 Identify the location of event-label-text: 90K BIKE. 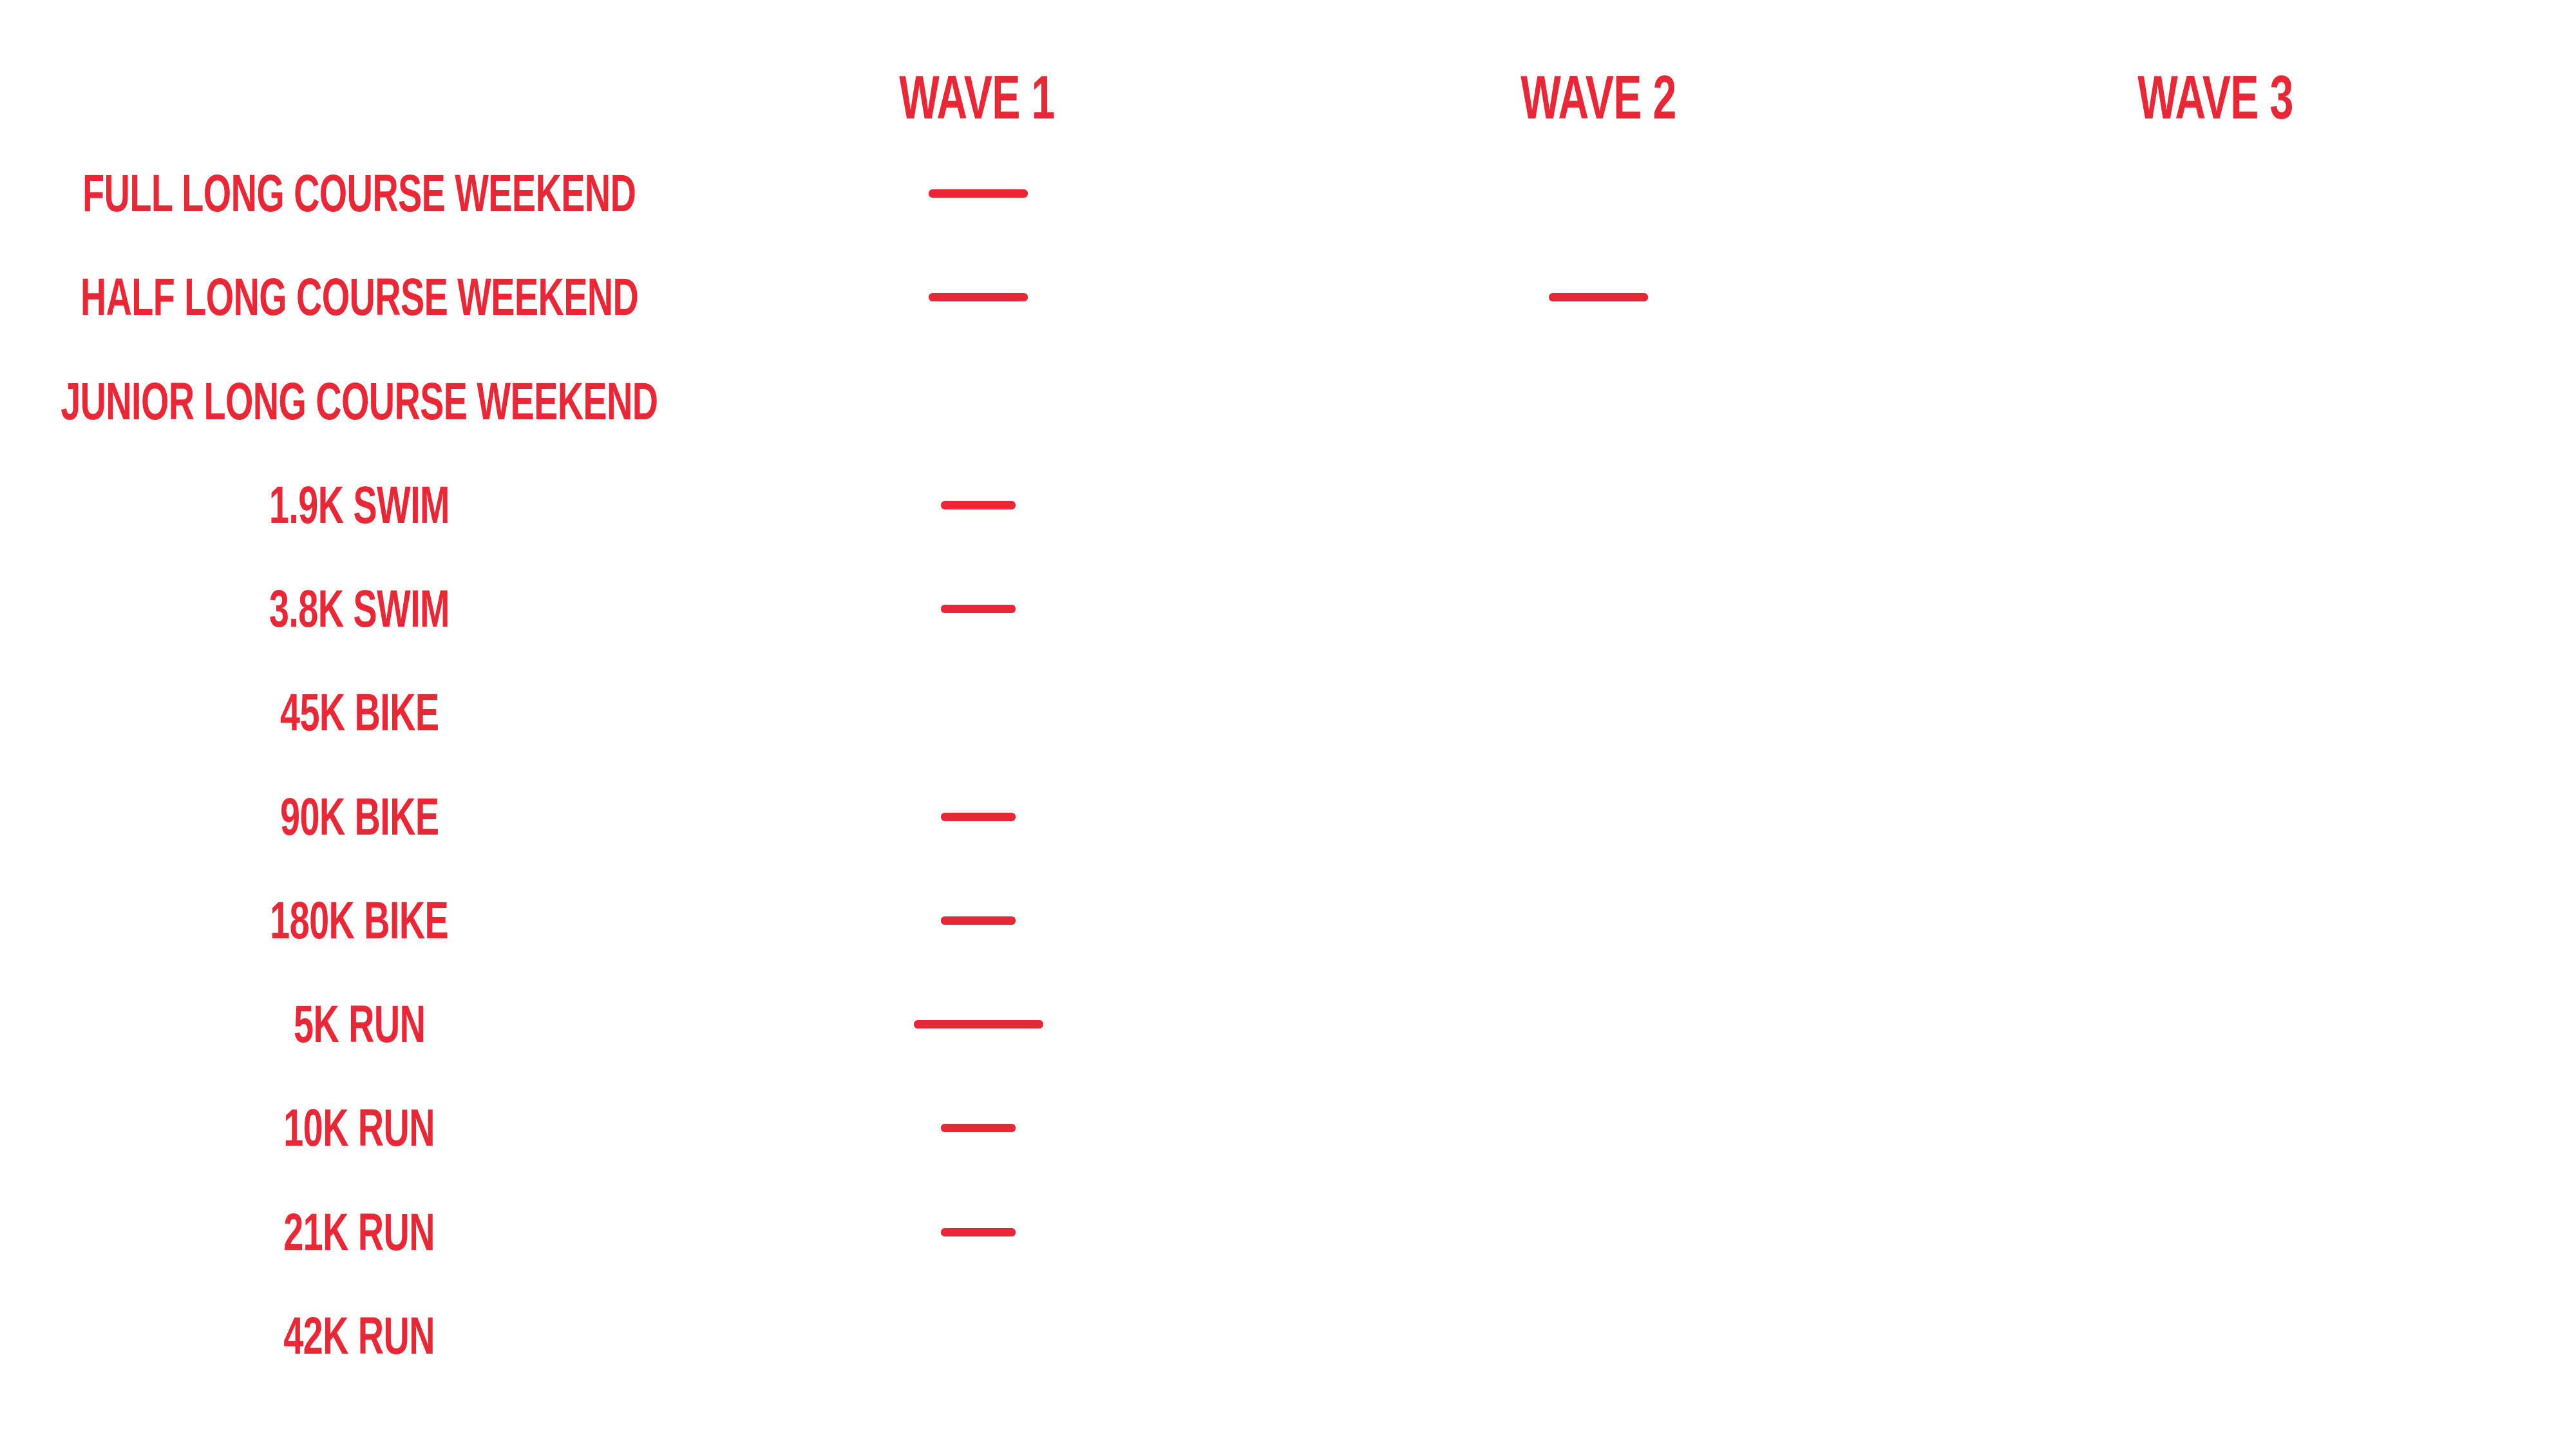
(359, 817).